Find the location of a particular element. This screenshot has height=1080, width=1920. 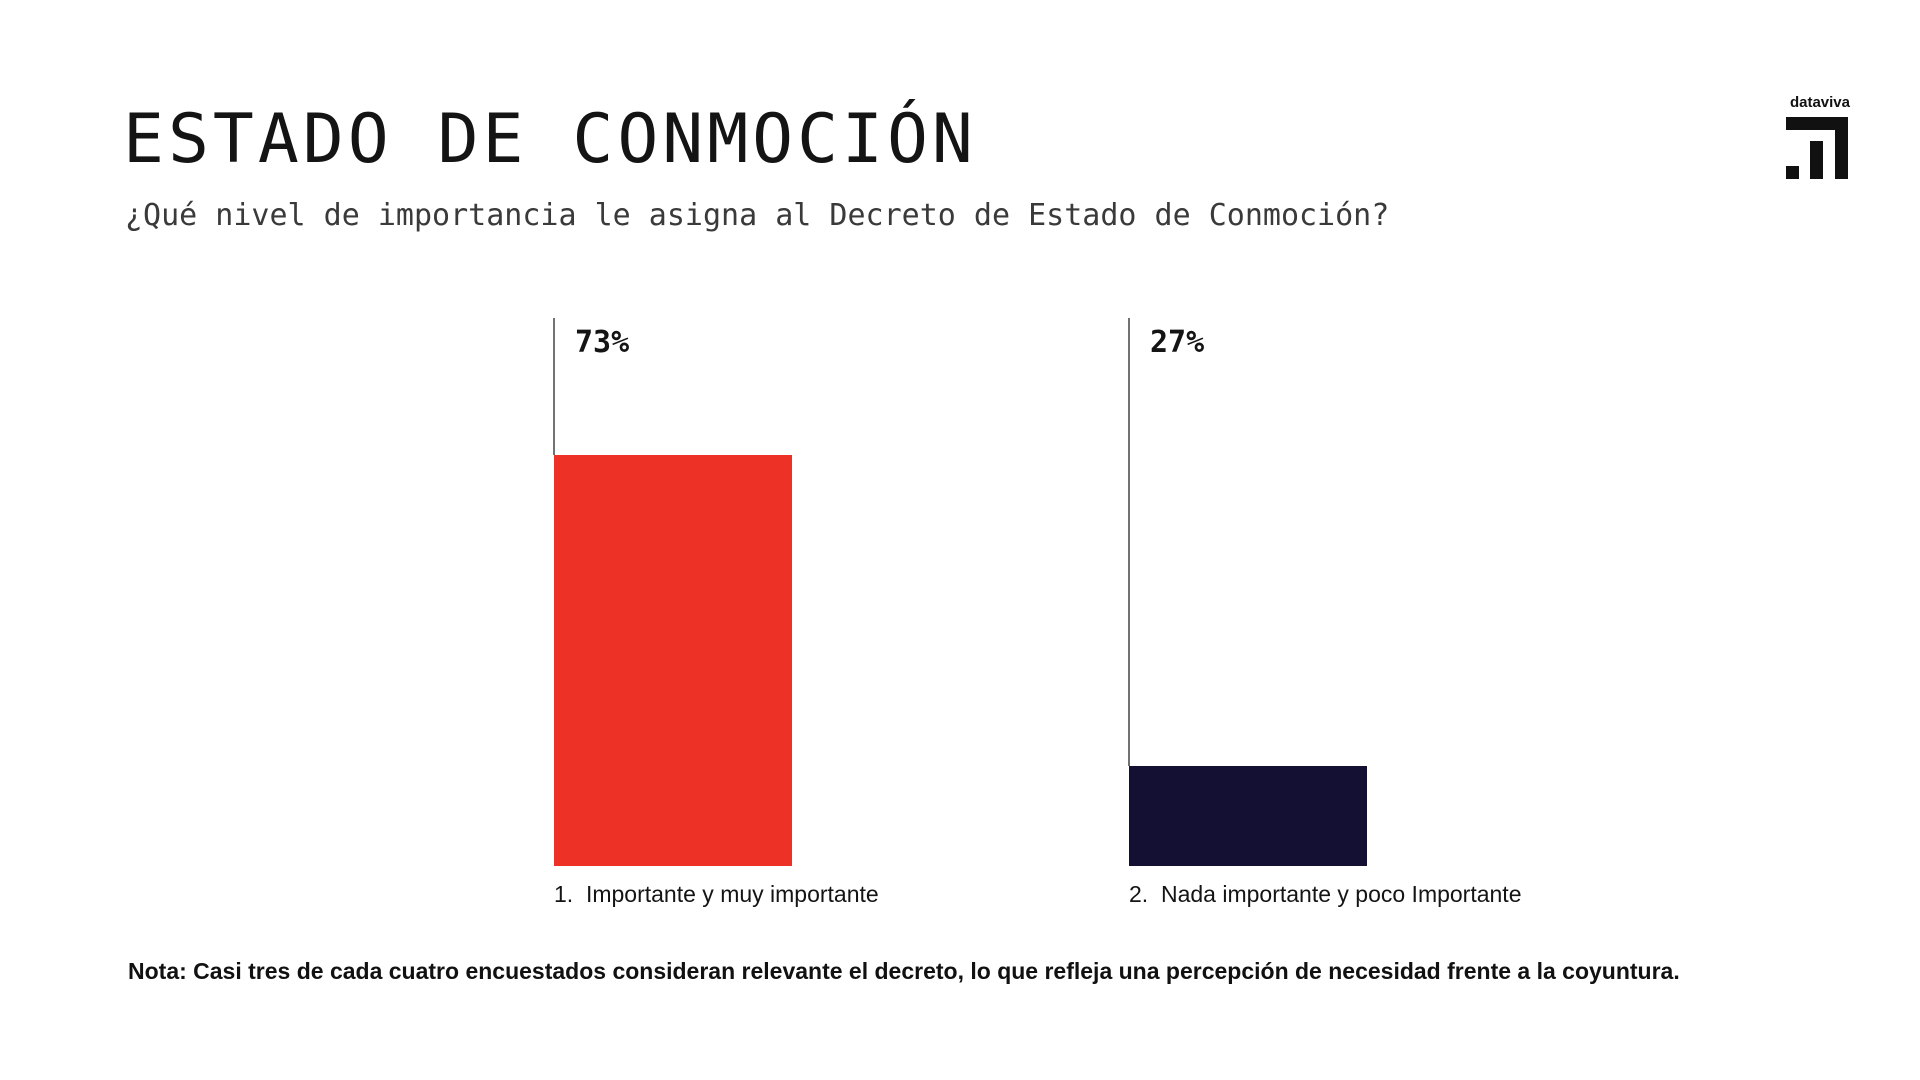

bar-value-label: 73% is located at coordinates (602, 342).